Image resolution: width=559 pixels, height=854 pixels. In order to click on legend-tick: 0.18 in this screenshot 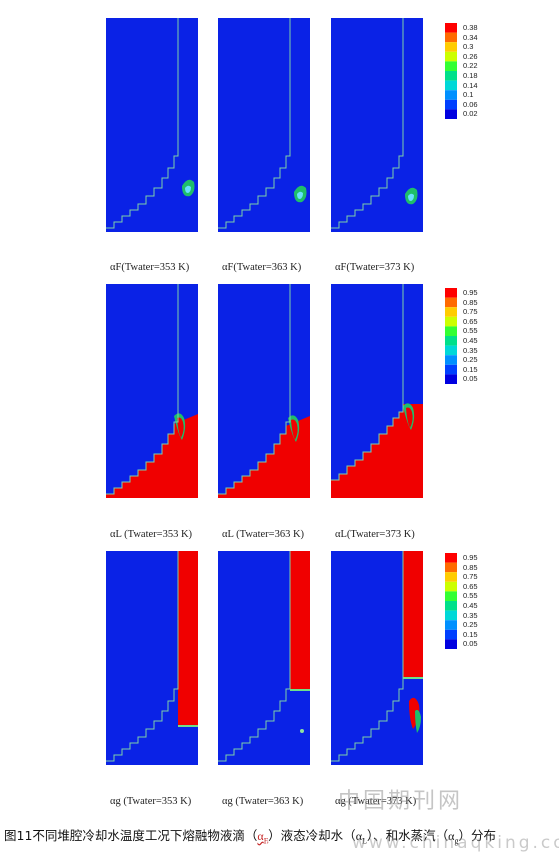, I will do `click(470, 75)`.